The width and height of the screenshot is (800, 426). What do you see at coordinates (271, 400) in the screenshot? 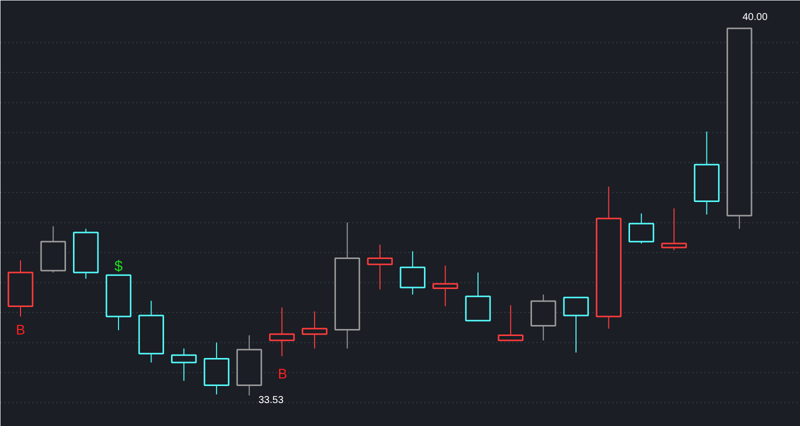
I see `annotation: 33.53` at bounding box center [271, 400].